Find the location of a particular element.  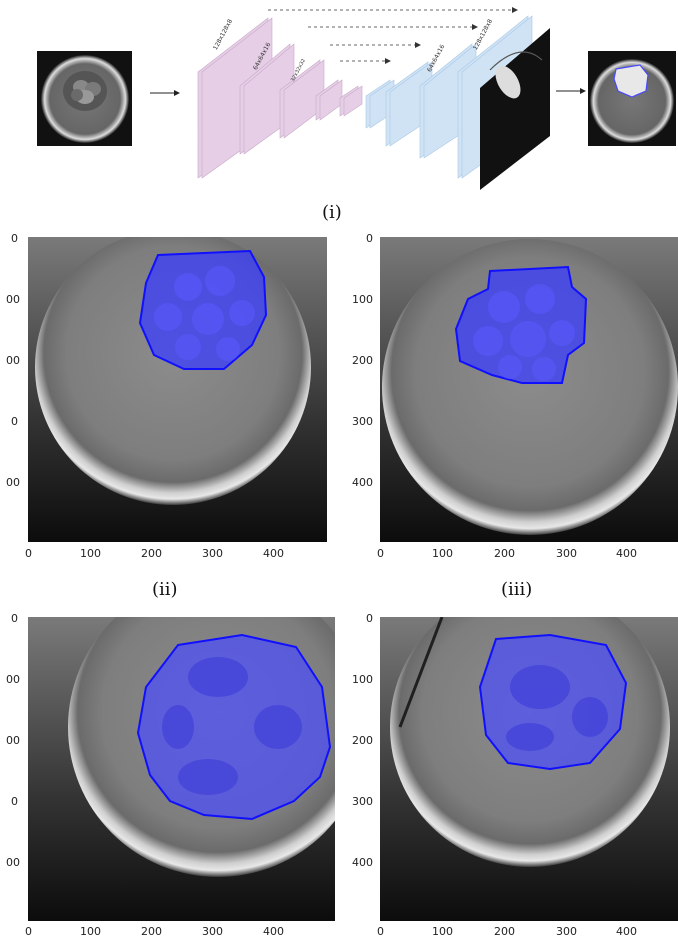

panel-3-xtick: 100 is located at coordinates (90, 931).